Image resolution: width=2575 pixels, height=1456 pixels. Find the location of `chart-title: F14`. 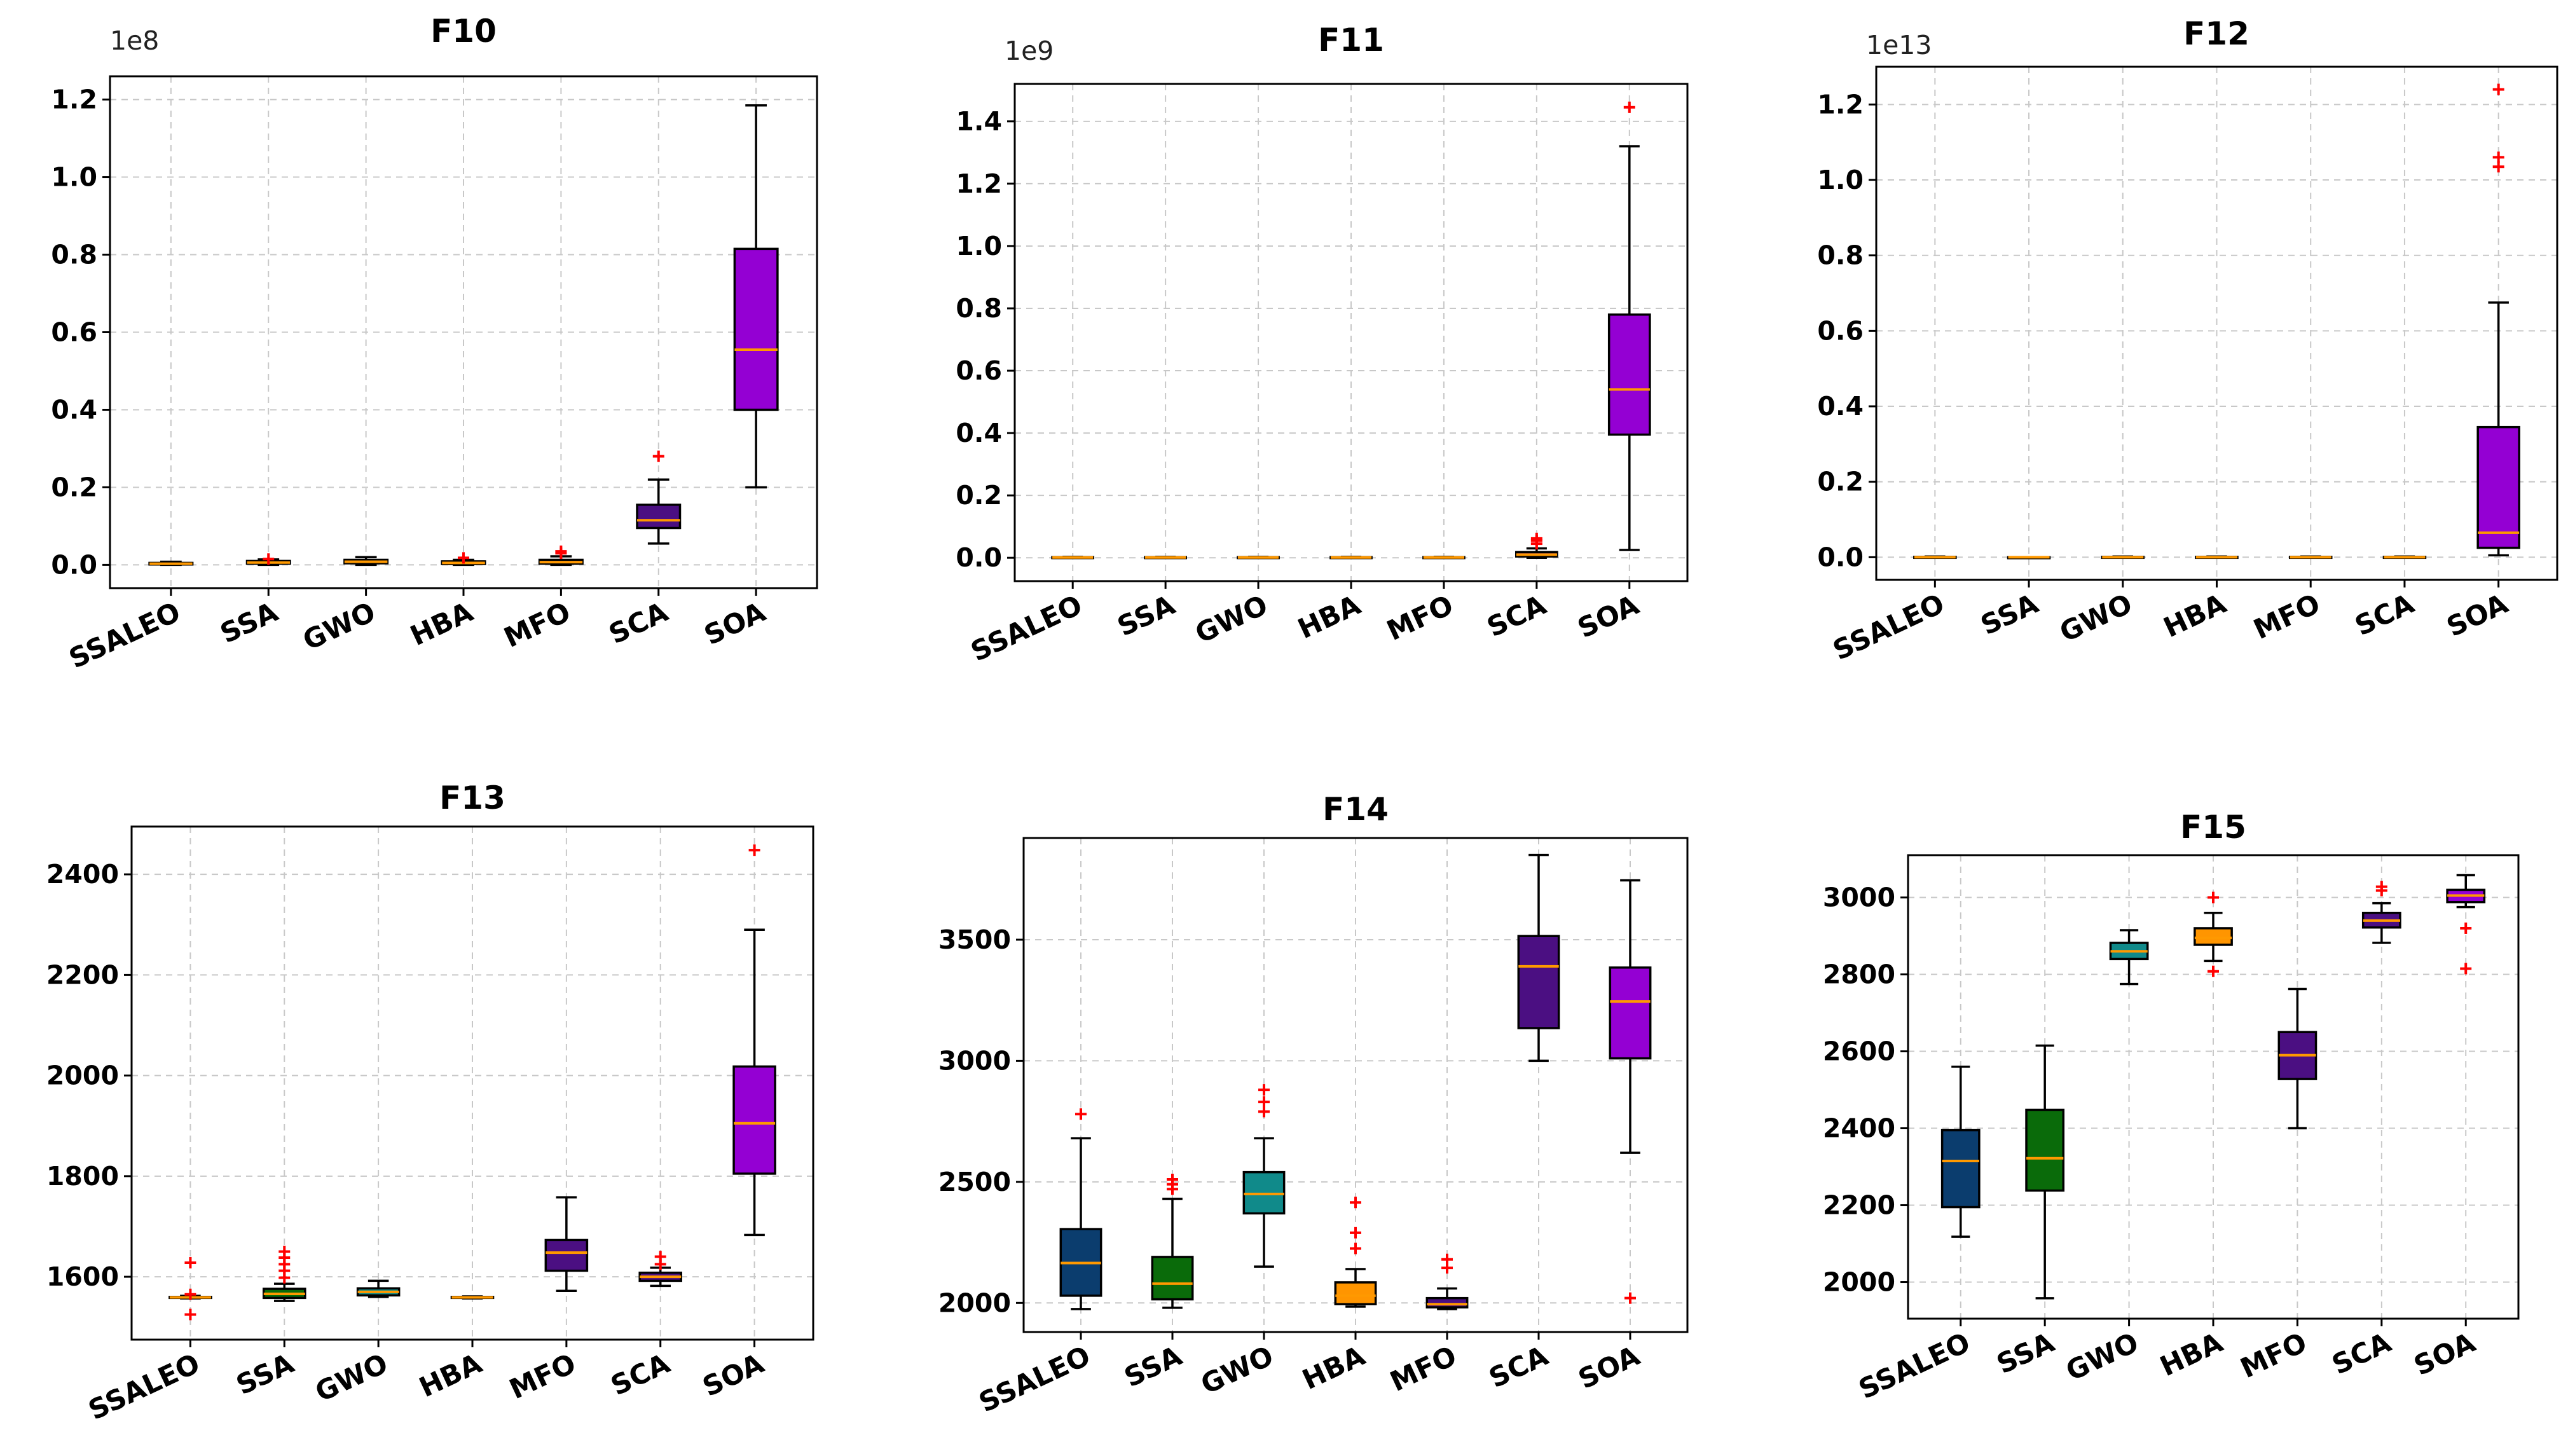

chart-title: F14 is located at coordinates (1355, 810).